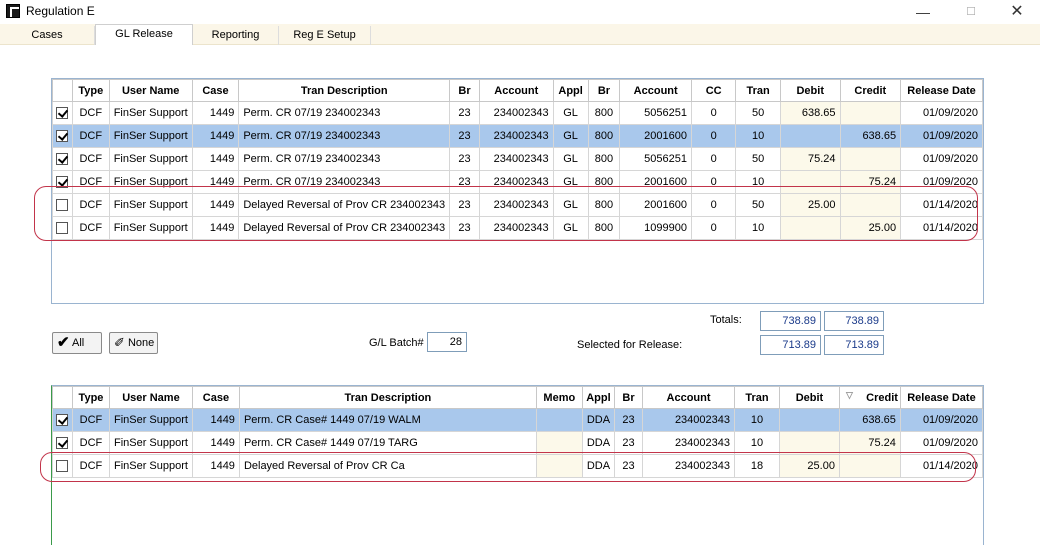 This screenshot has width=1040, height=545. Describe the element at coordinates (854, 321) in the screenshot. I see `totals-credit: 738.89` at that location.